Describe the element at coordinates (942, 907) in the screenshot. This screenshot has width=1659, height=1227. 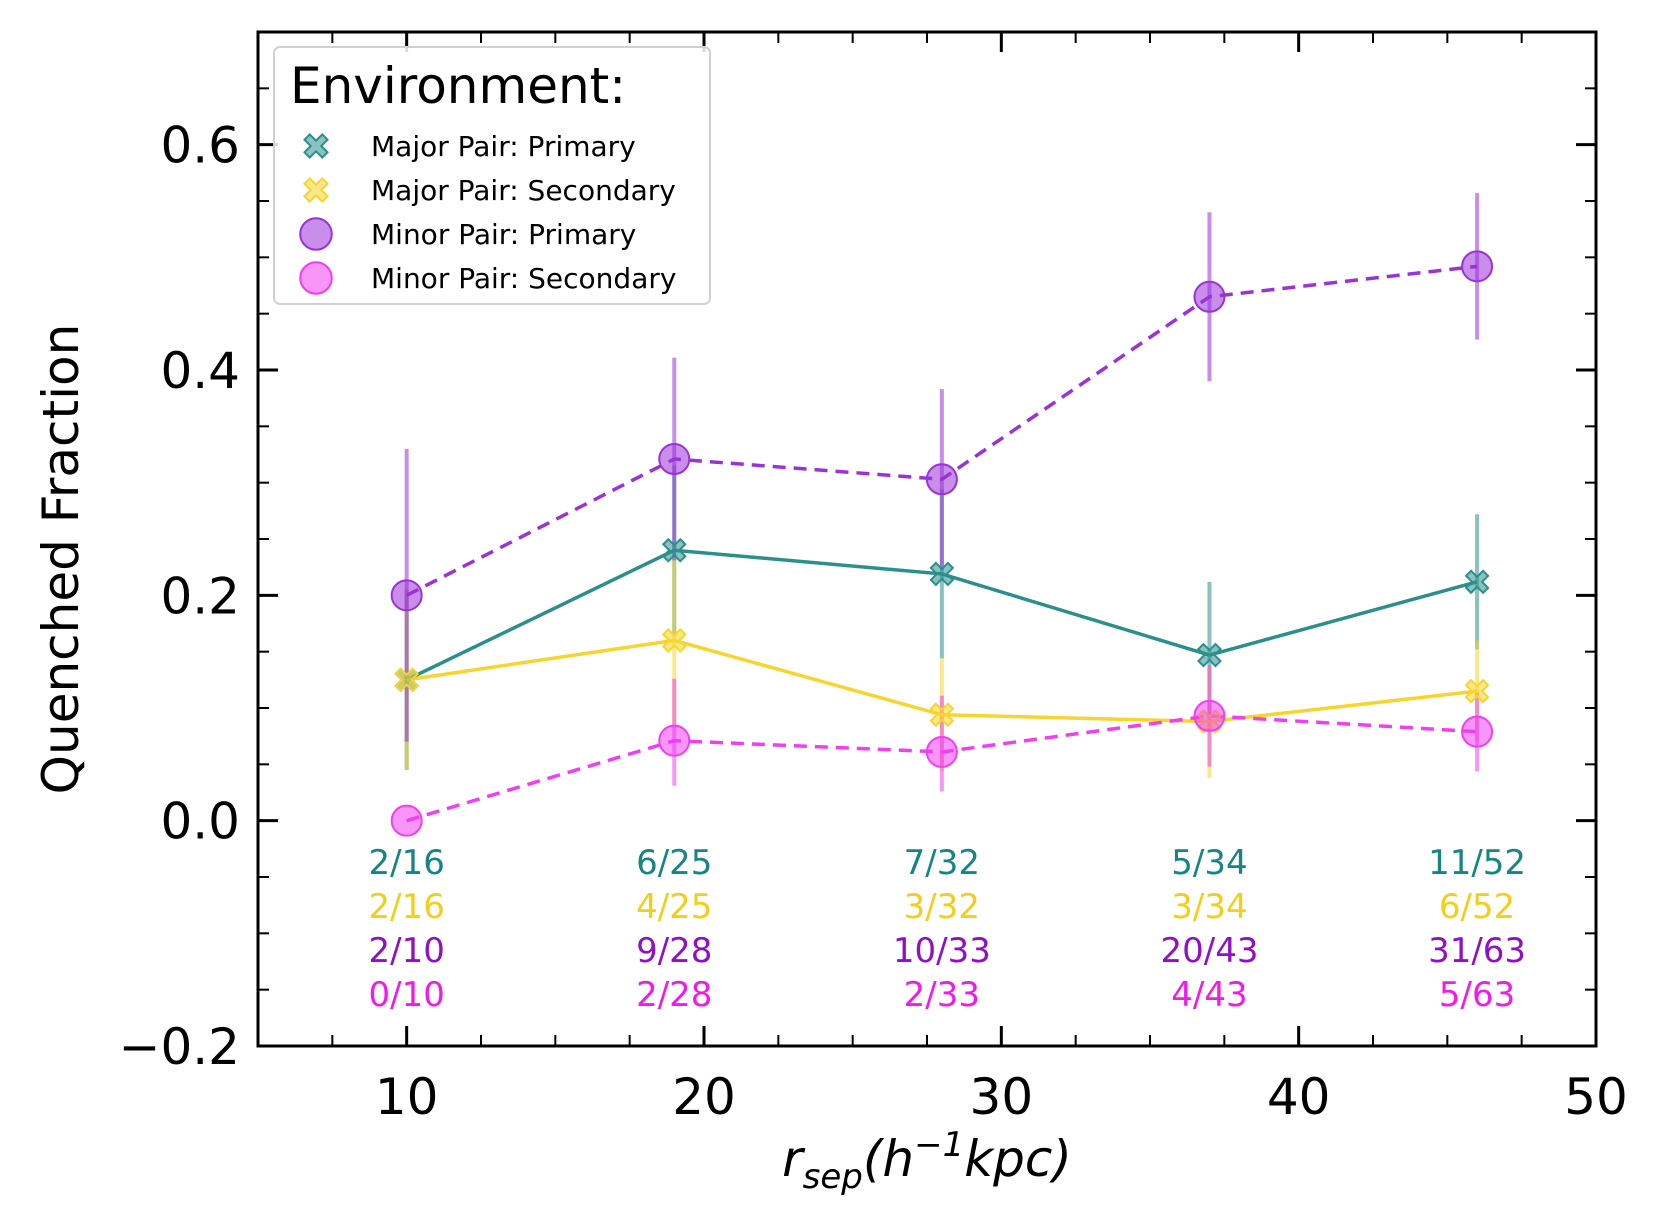
I see `count-label: 3/32` at that location.